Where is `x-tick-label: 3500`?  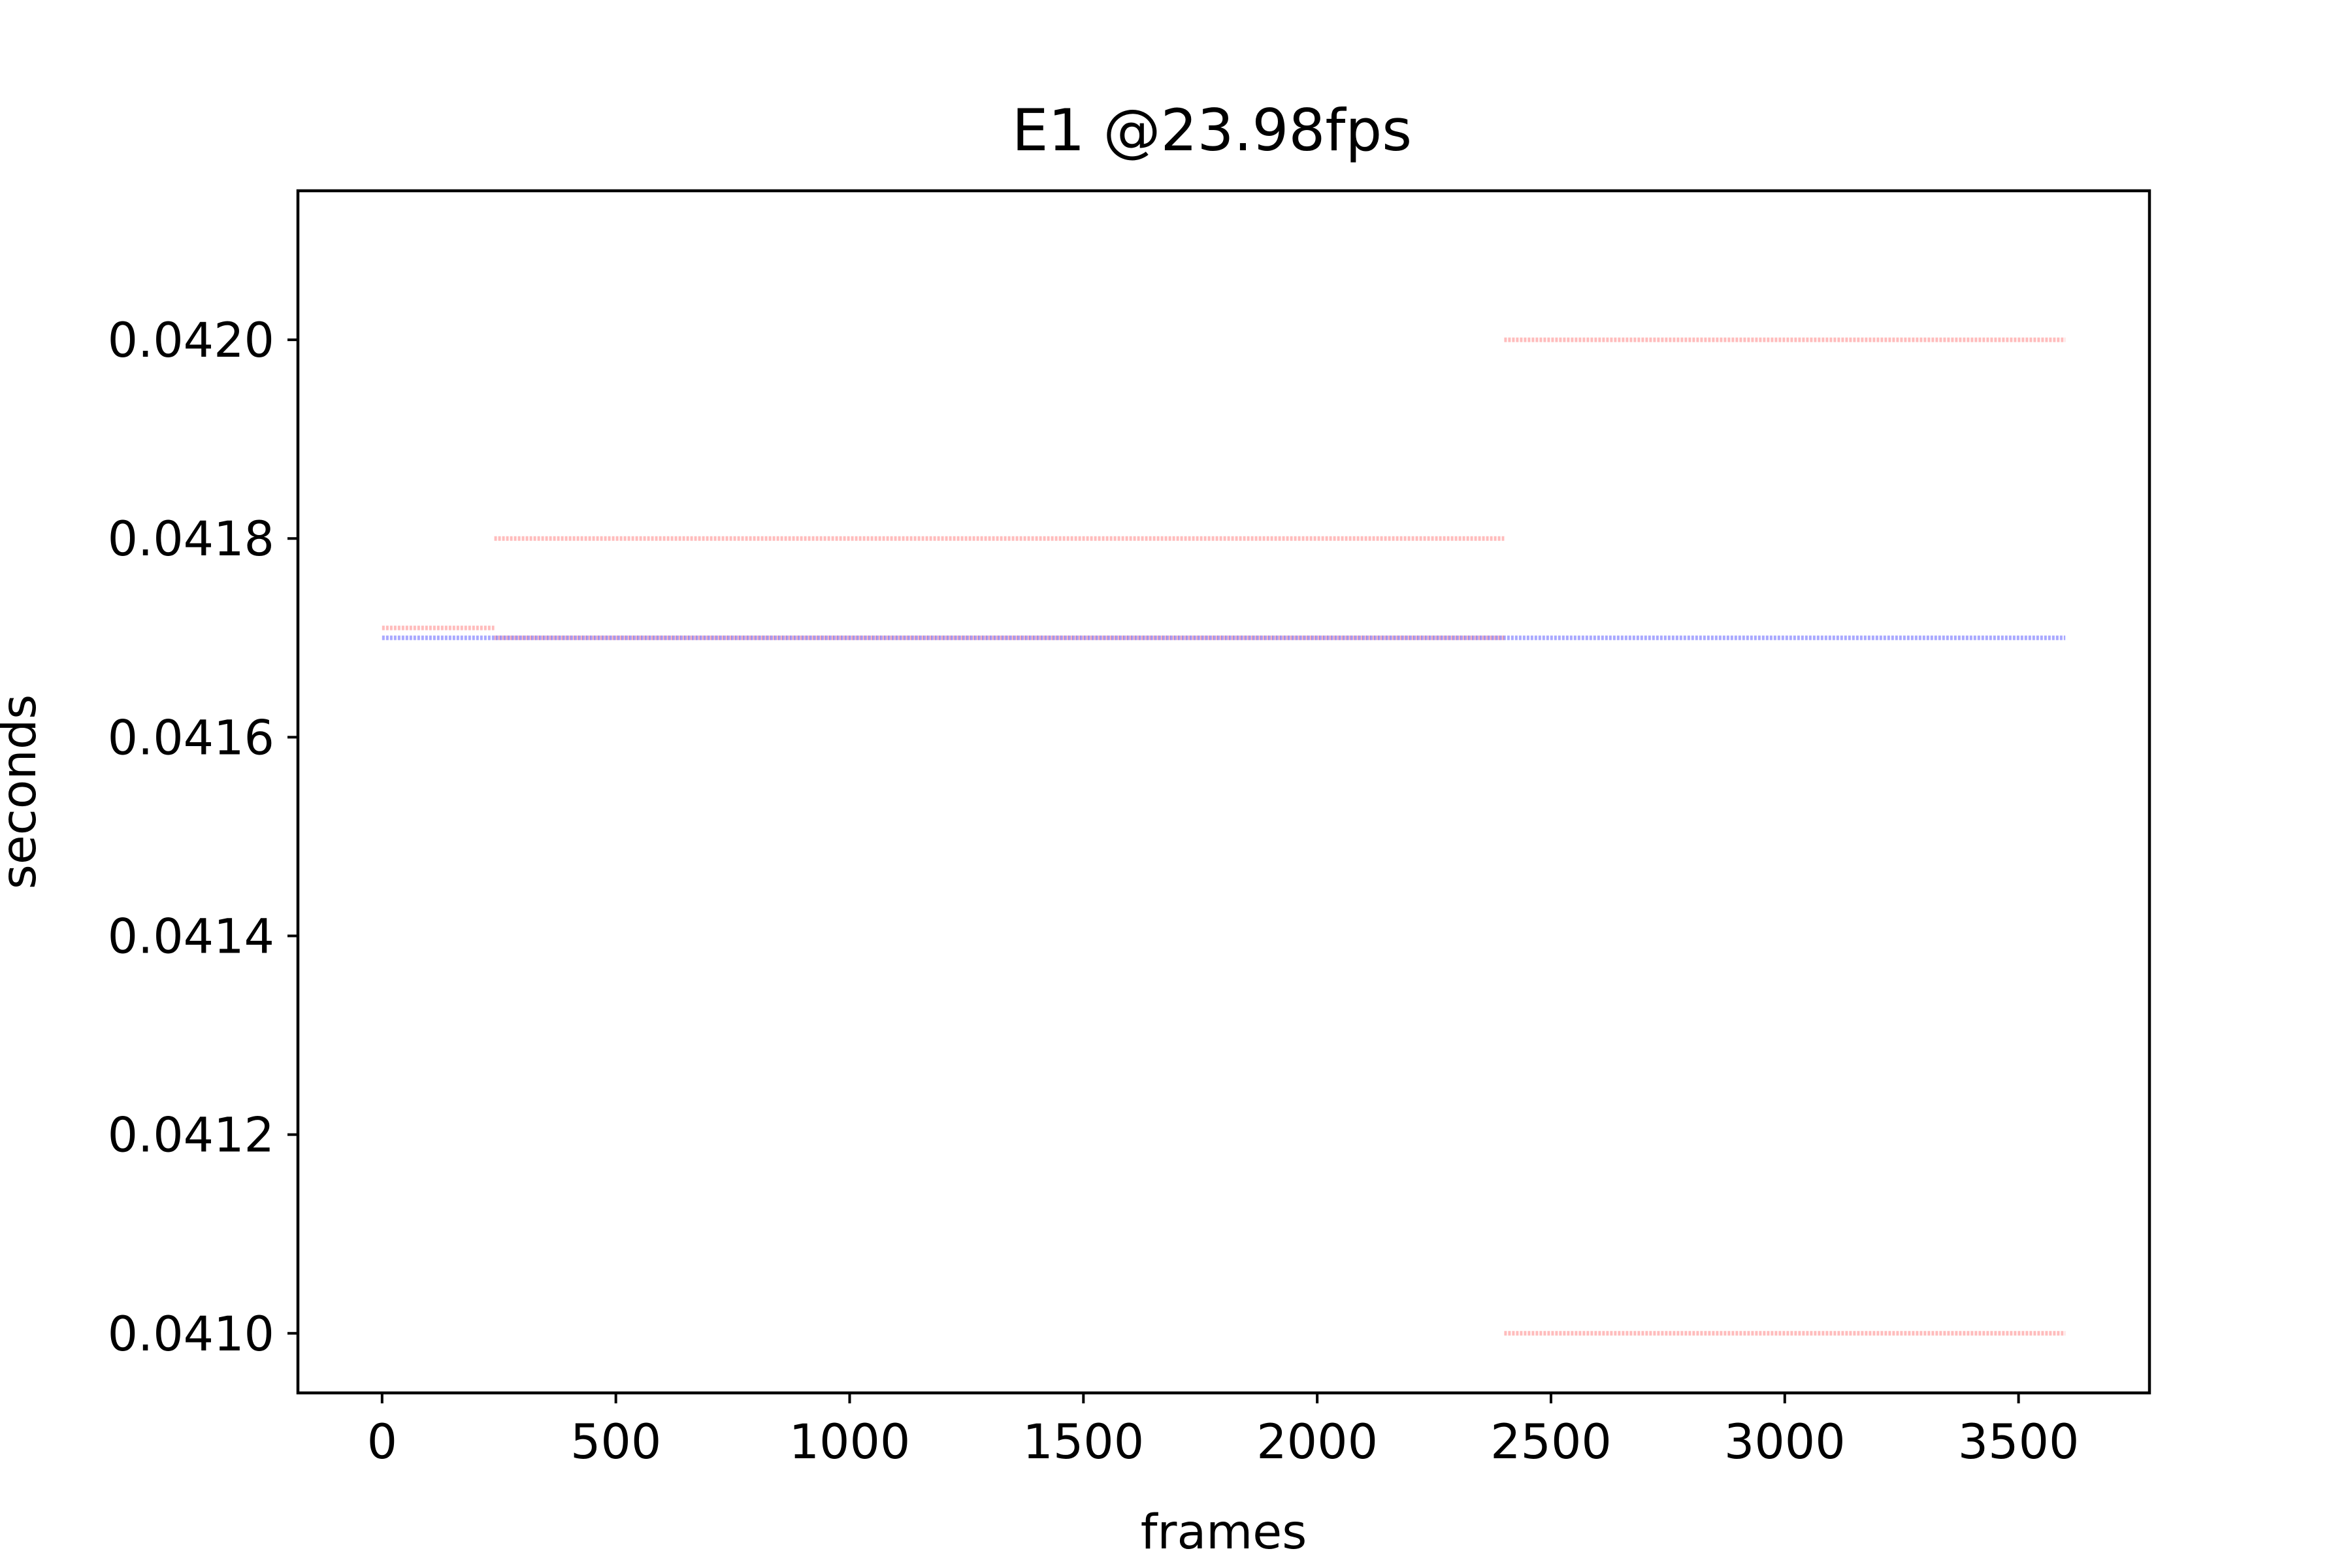 x-tick-label: 3500 is located at coordinates (2019, 1442).